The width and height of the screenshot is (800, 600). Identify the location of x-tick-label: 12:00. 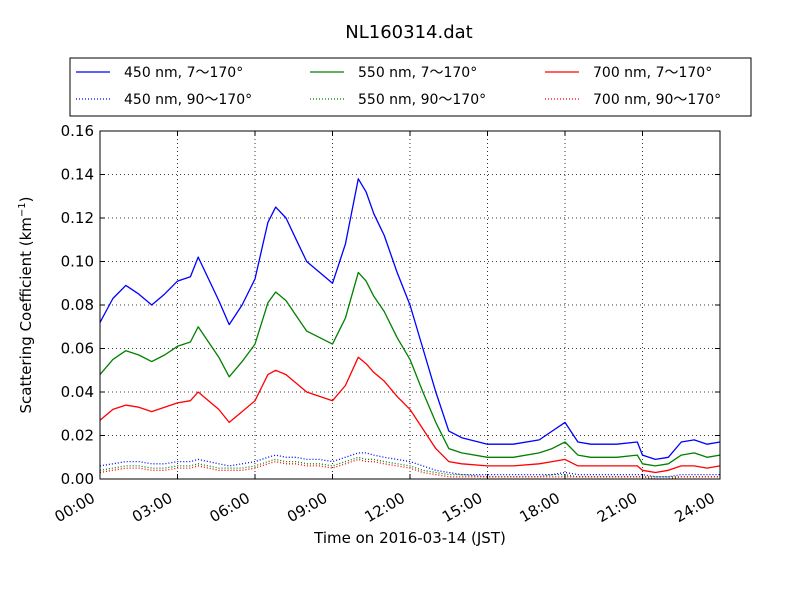
(385, 507).